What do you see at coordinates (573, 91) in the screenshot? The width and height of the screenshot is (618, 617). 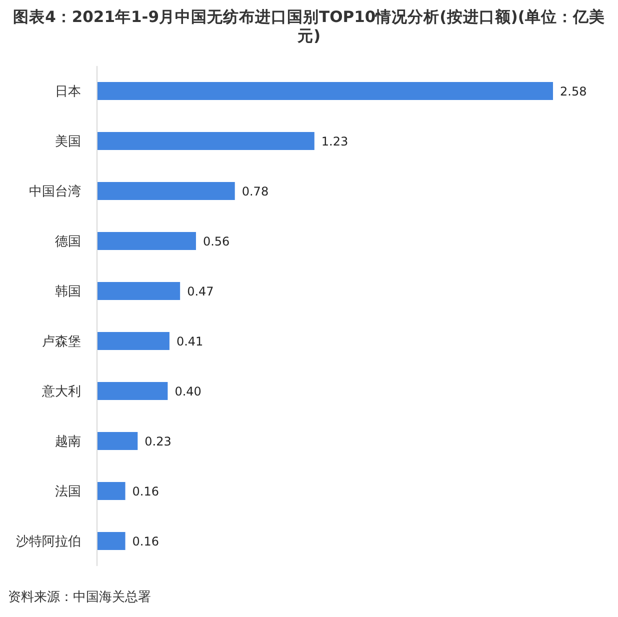 I see `data-label: 2.58` at bounding box center [573, 91].